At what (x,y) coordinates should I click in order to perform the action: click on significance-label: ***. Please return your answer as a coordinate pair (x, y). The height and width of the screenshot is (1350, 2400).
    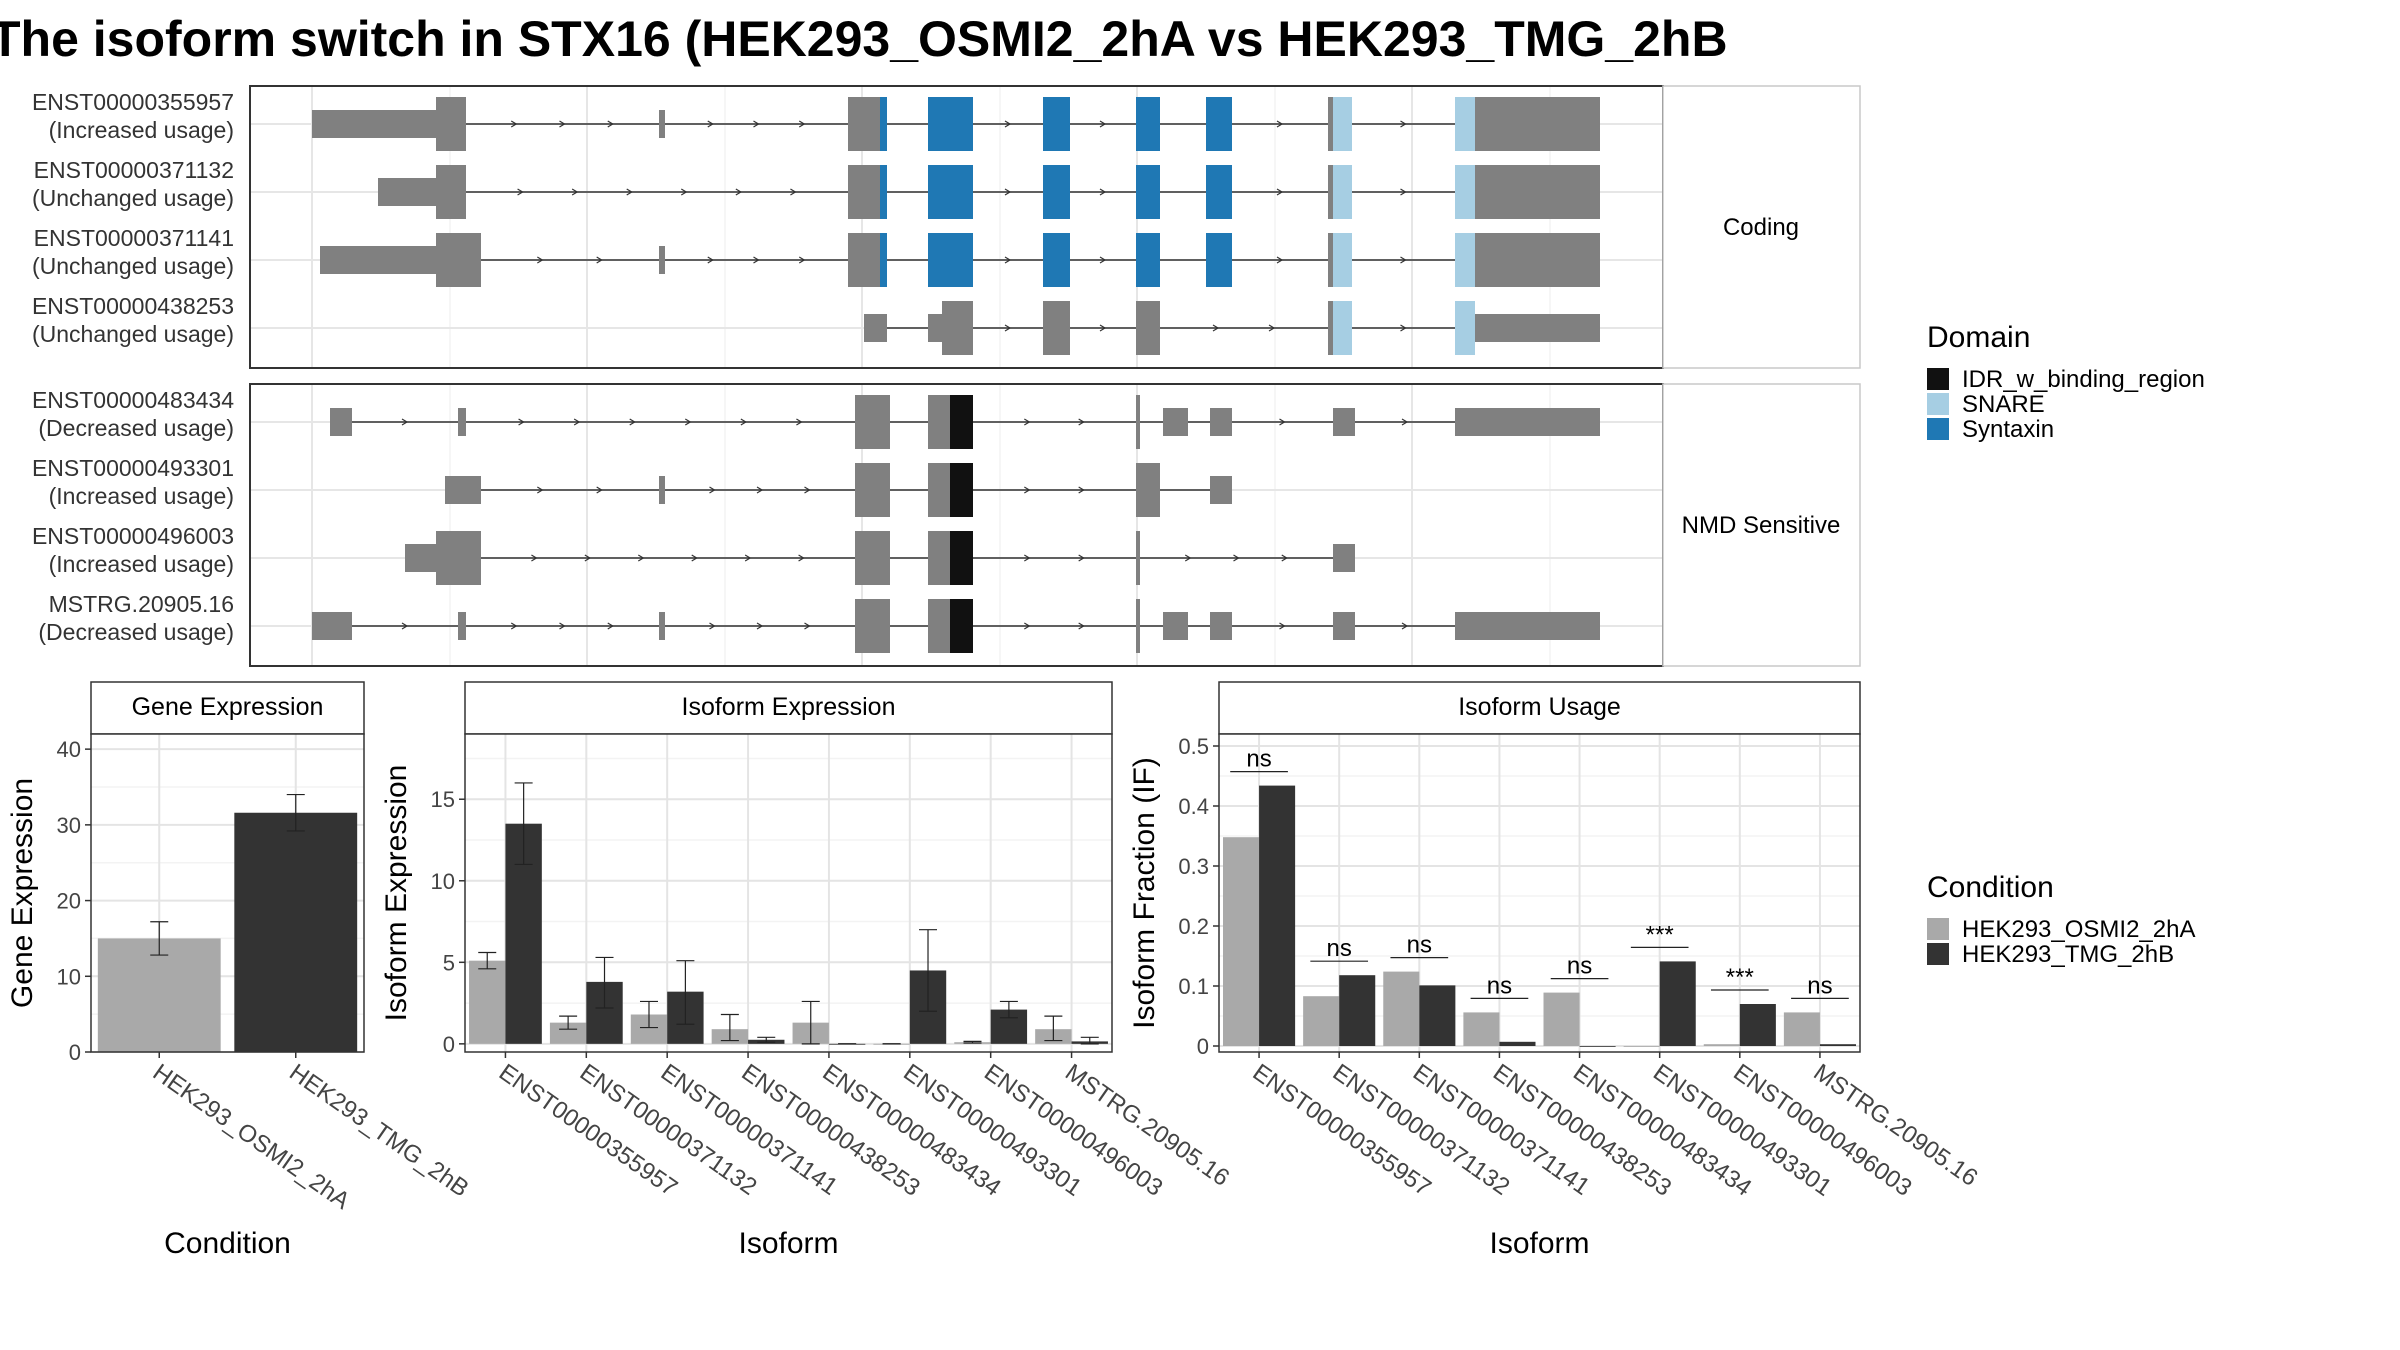
    Looking at the image, I should click on (1740, 977).